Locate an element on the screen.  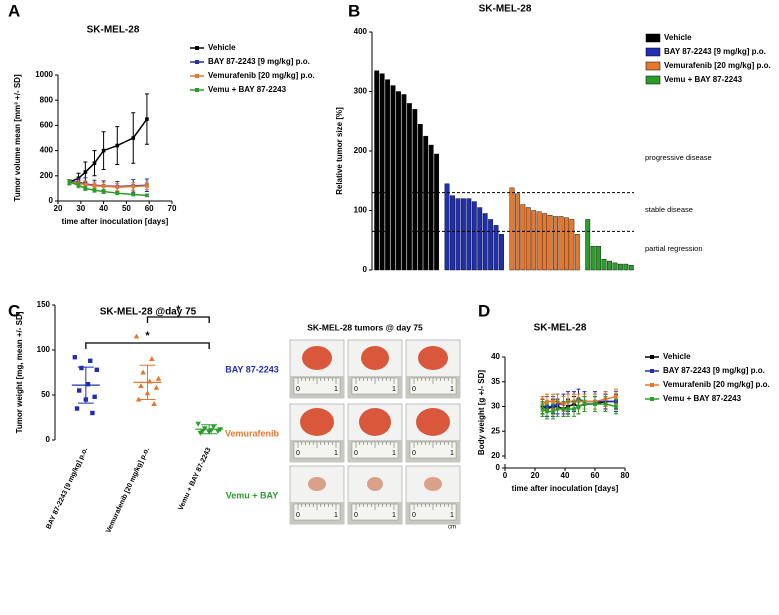
y-axis-label: Tumor volume mean [mm³ +/- SD] is located at coordinates (17, 138).